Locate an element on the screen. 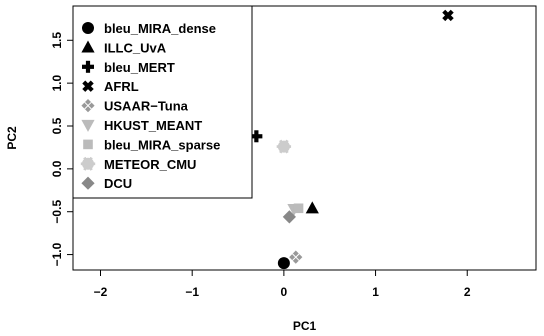 The image size is (544, 336). x-tick-label: −1 is located at coordinates (192, 292).